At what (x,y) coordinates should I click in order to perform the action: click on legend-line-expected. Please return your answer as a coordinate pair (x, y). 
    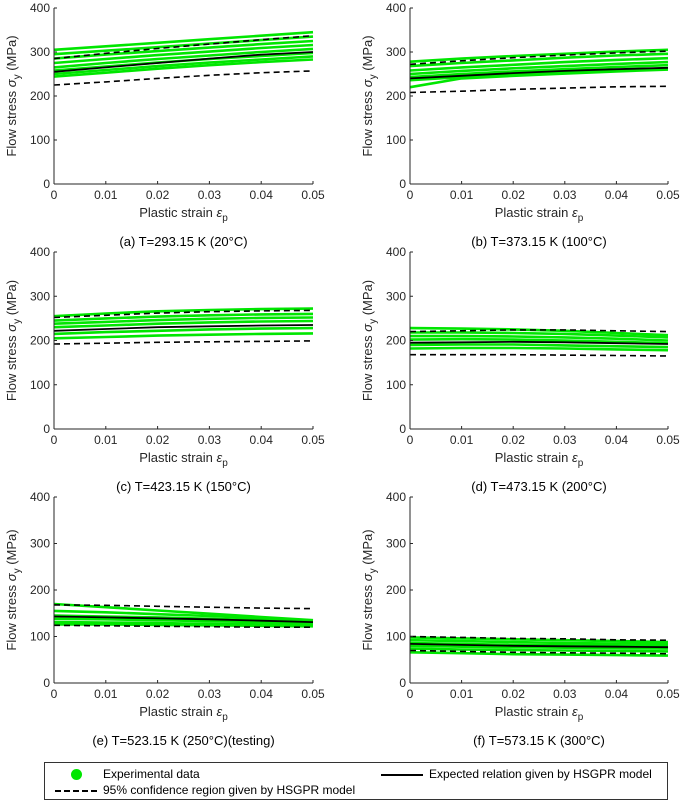
    Looking at the image, I should click on (402, 775).